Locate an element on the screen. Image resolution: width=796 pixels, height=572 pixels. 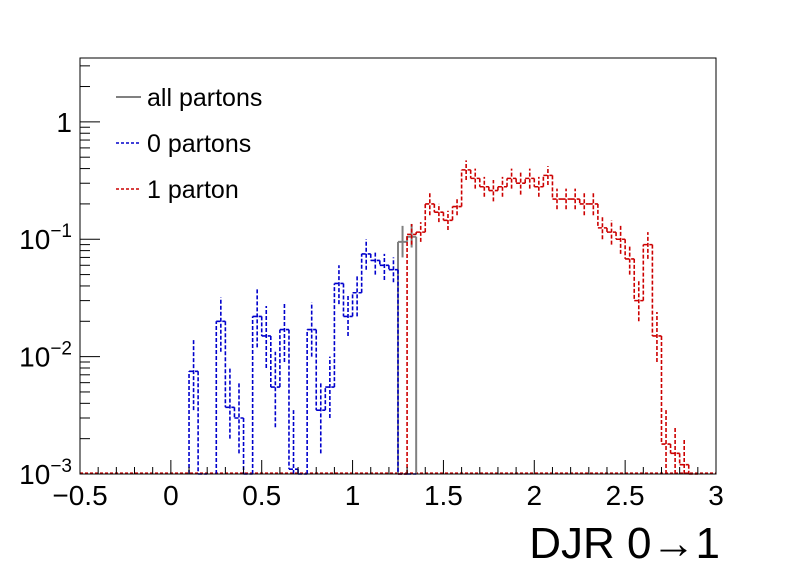
x-axis-label: DJR 0→1 is located at coordinates (624, 543).